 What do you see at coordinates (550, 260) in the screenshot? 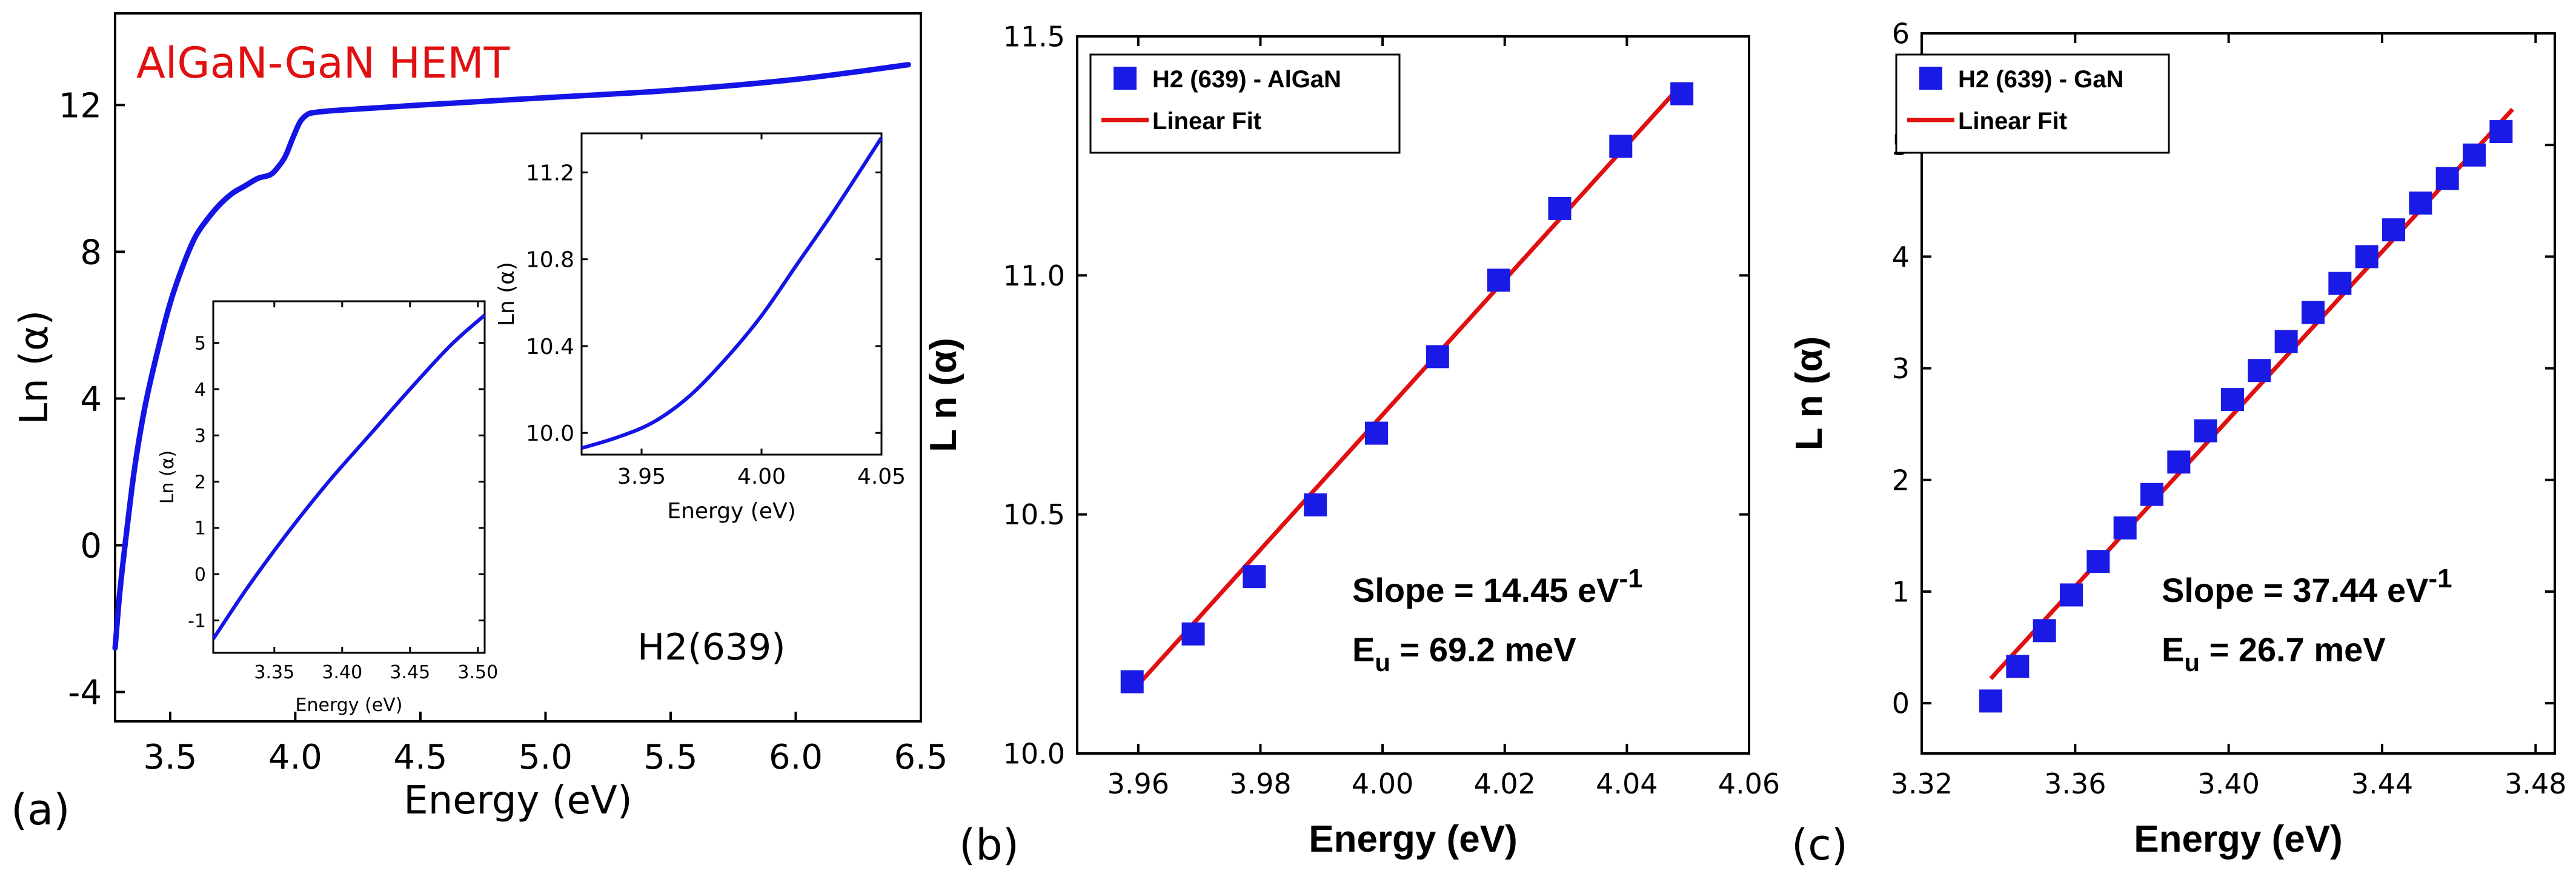
I see `y-tick-label: 10.8` at bounding box center [550, 260].